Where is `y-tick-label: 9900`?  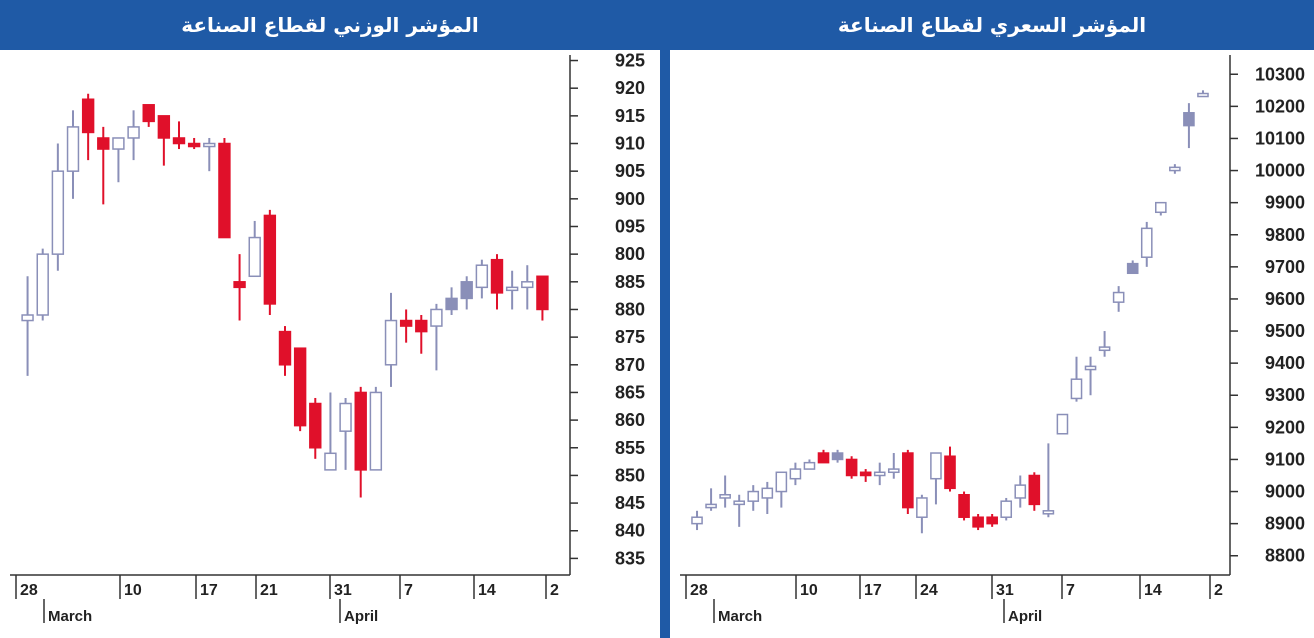
y-tick-label: 9900 is located at coordinates (1285, 203).